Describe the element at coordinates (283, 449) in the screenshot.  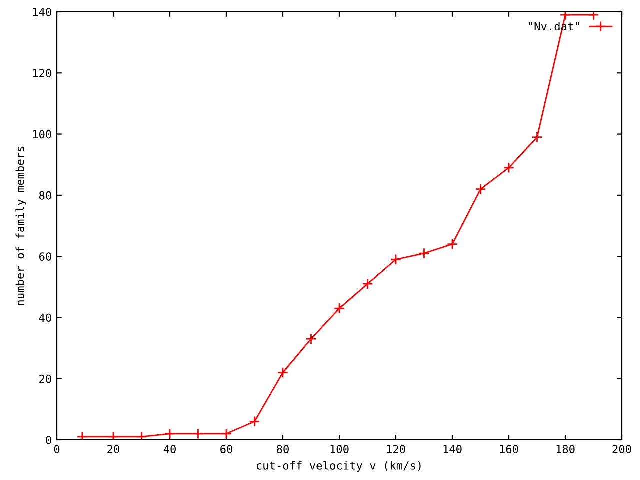
I see `x-tick-label: 80` at that location.